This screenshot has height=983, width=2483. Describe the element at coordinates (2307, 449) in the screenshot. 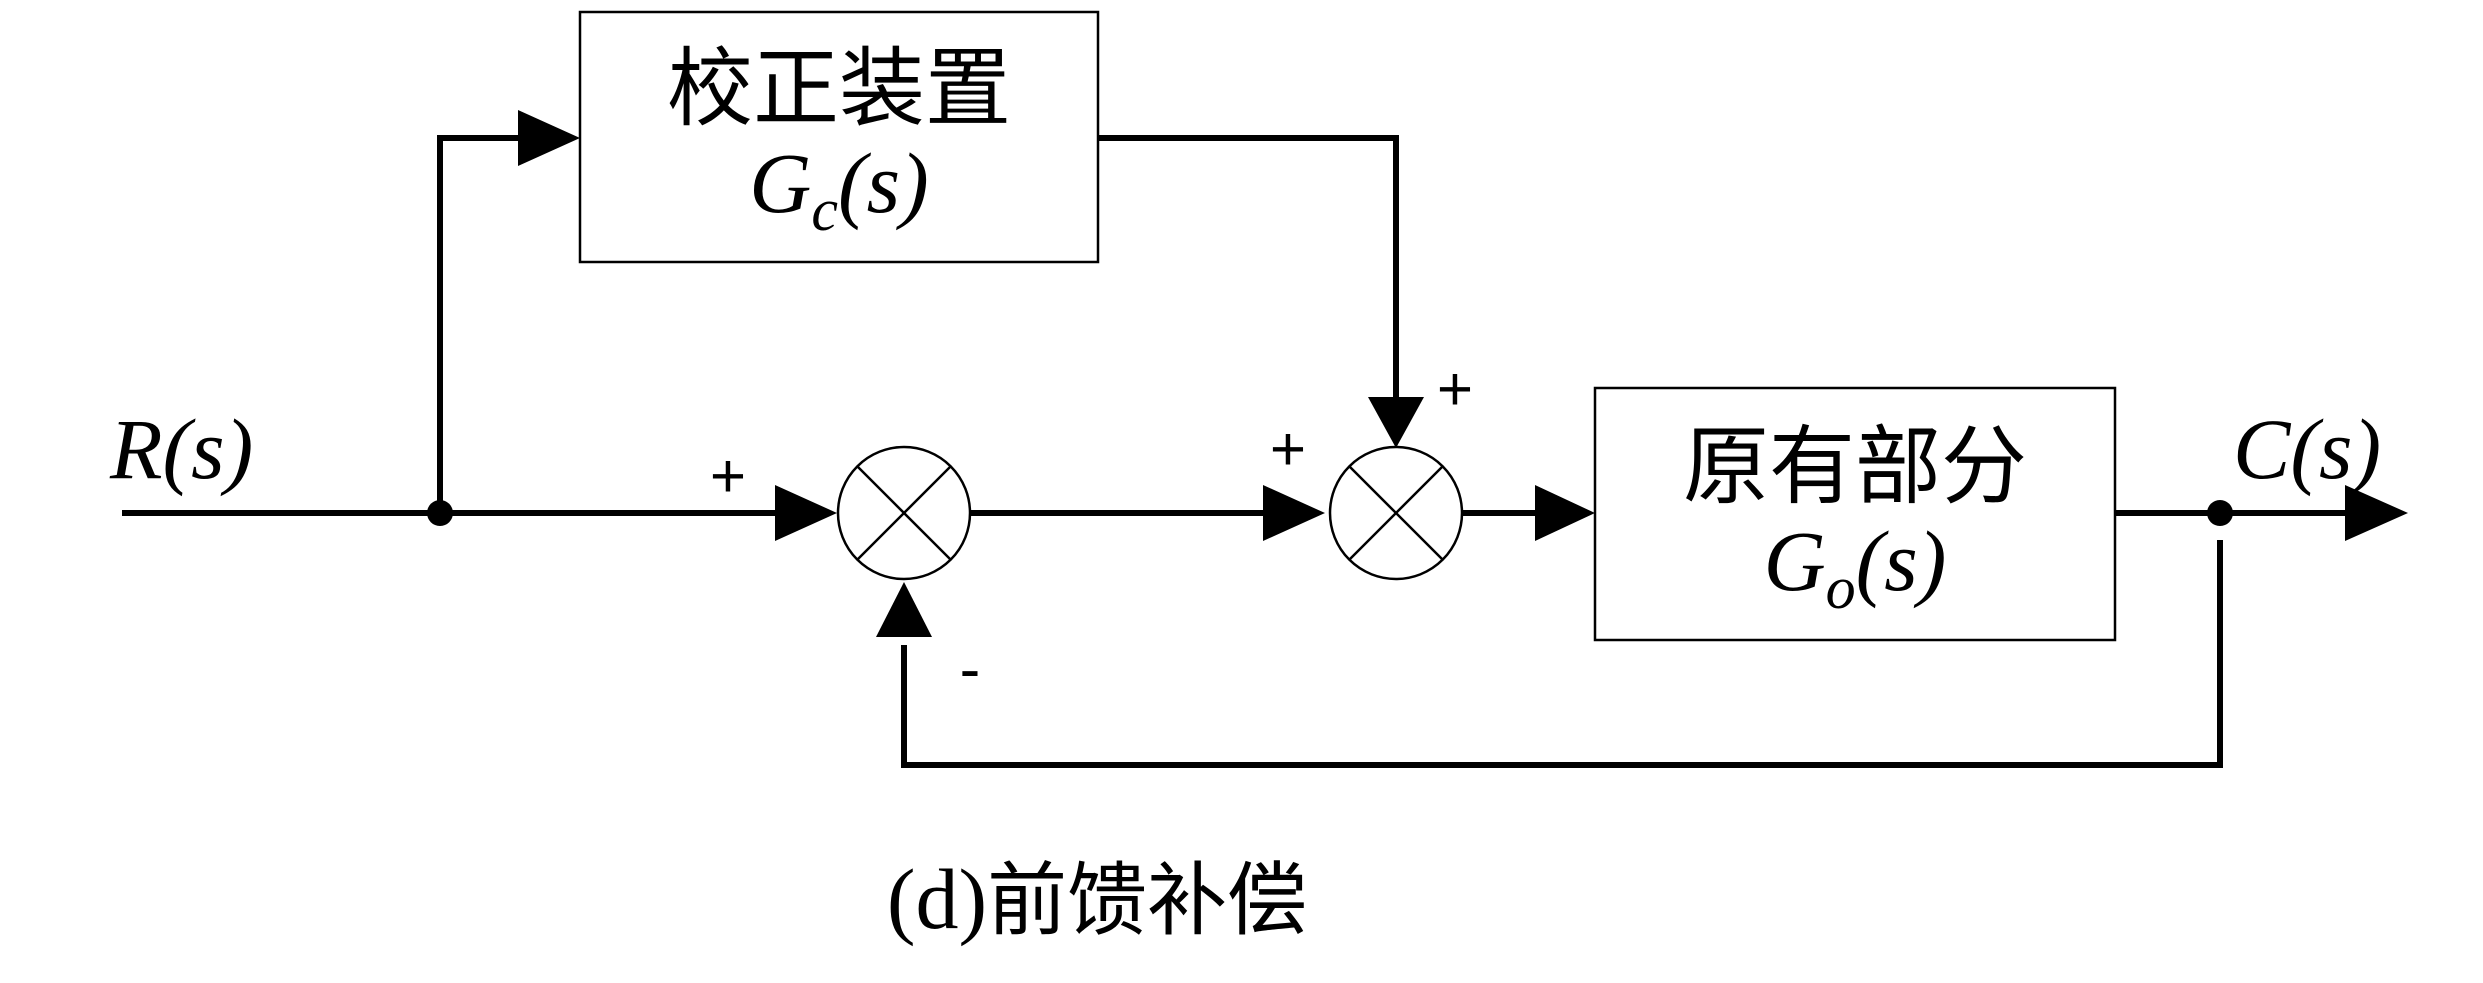

I see `output-signal-label: C(s)` at that location.